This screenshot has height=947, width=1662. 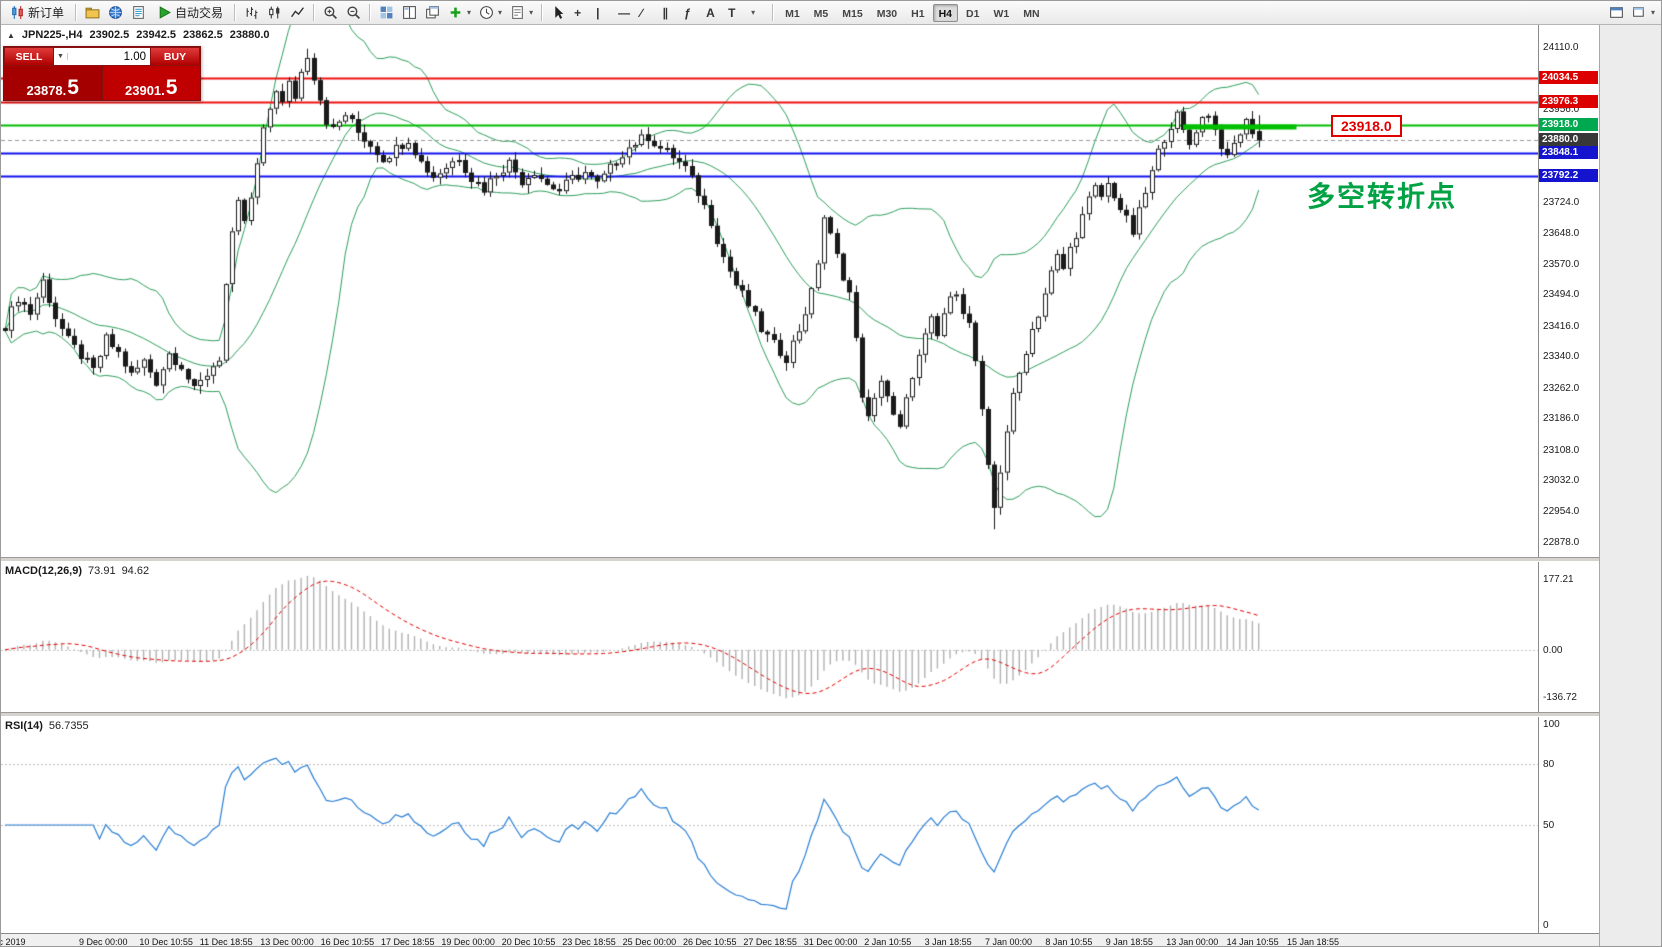 I want to click on add-indicator-button: ▾, so click(x=459, y=13).